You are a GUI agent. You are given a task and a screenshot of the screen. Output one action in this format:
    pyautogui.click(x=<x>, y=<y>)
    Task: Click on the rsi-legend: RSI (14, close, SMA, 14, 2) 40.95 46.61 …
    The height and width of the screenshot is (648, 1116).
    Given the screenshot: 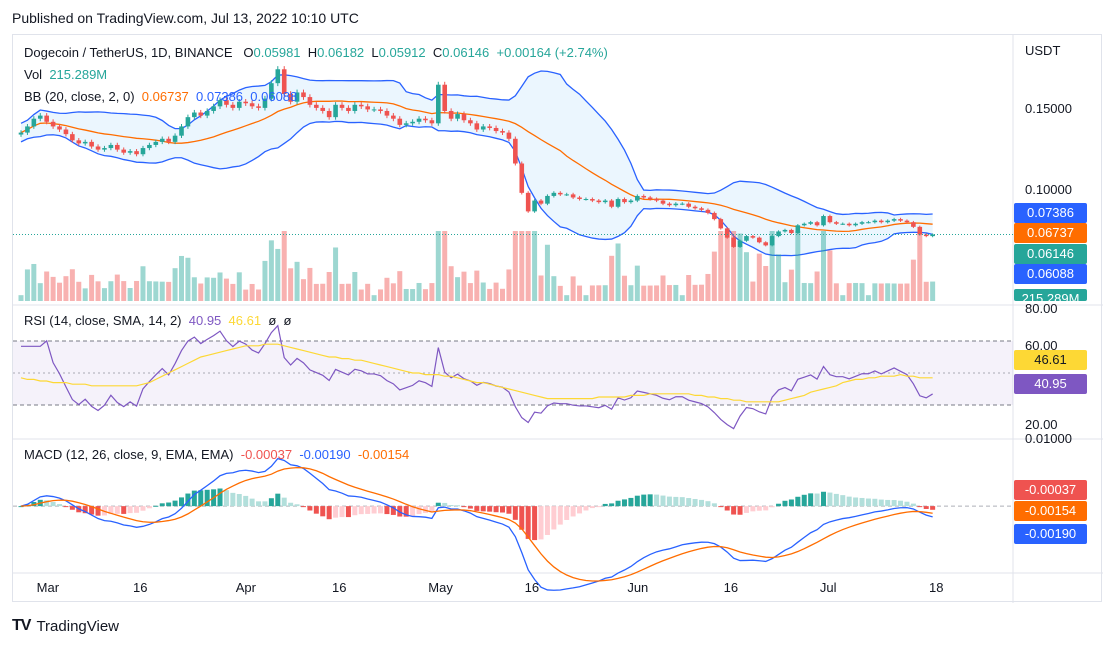 What is the action you would take?
    pyautogui.click(x=157, y=320)
    